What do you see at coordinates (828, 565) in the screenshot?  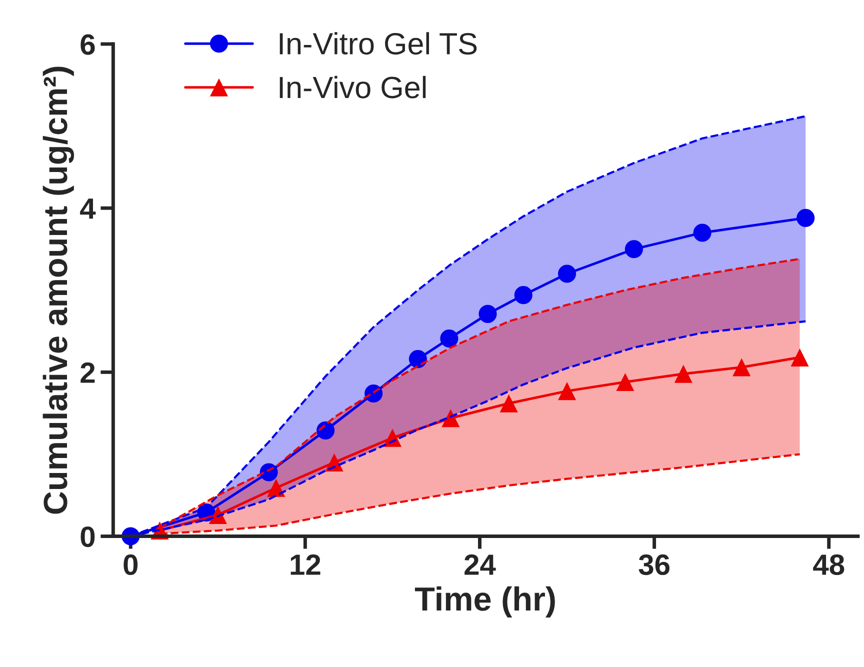 I see `x-tick-label: 48` at bounding box center [828, 565].